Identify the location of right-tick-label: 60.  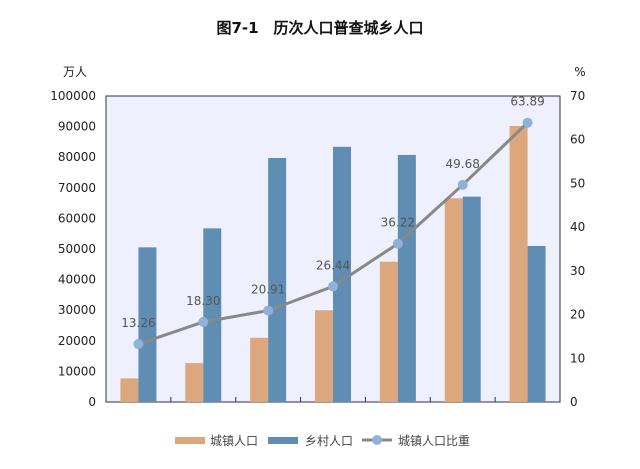
(577, 140).